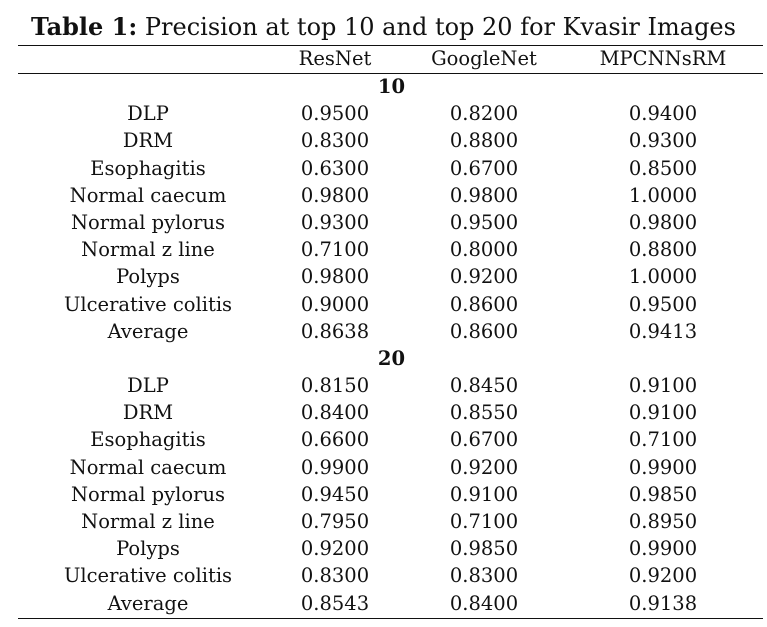  Describe the element at coordinates (383, 439) in the screenshot. I see `table-row: Esophagitis 0.6600 0.6700 0.7100` at that location.